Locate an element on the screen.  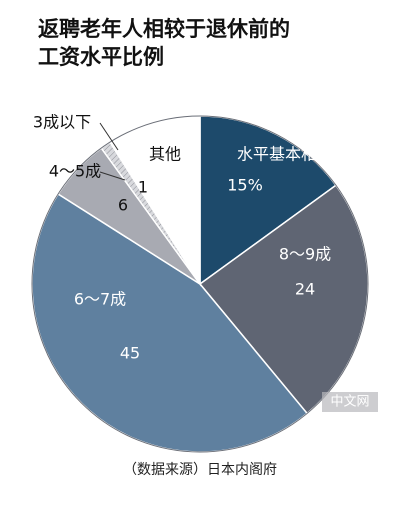
value-label: 24 is located at coordinates (305, 289).